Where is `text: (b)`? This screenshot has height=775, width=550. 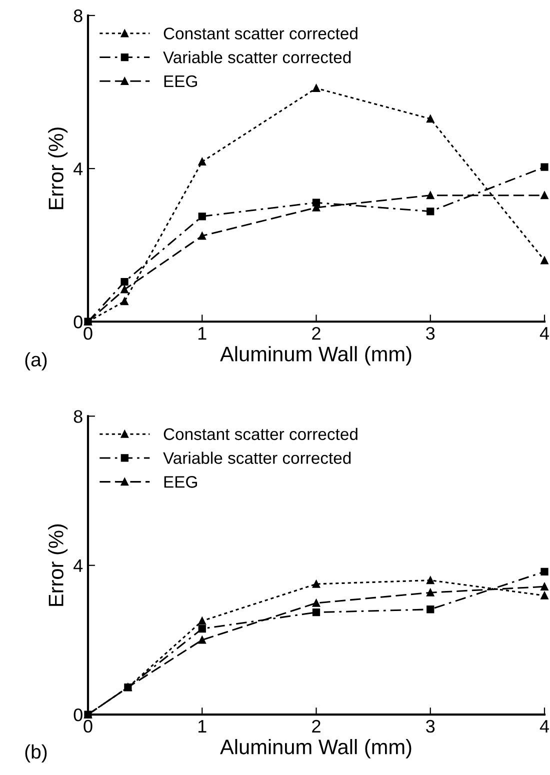
text: (b) is located at coordinates (36, 753).